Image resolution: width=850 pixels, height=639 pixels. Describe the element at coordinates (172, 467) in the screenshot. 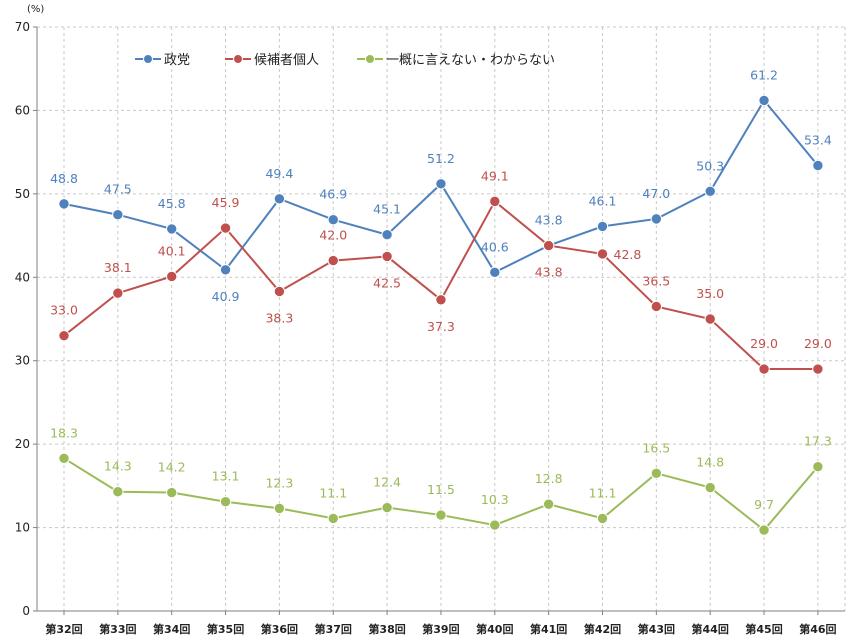

I see `data-label: 14.2` at that location.